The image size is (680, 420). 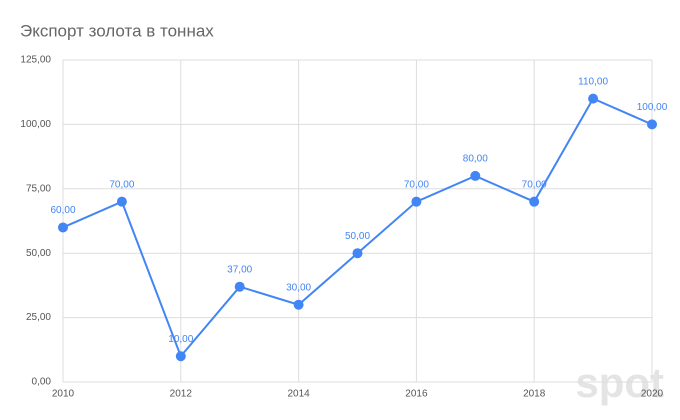 I want to click on data-label: 60,00, so click(x=62, y=210).